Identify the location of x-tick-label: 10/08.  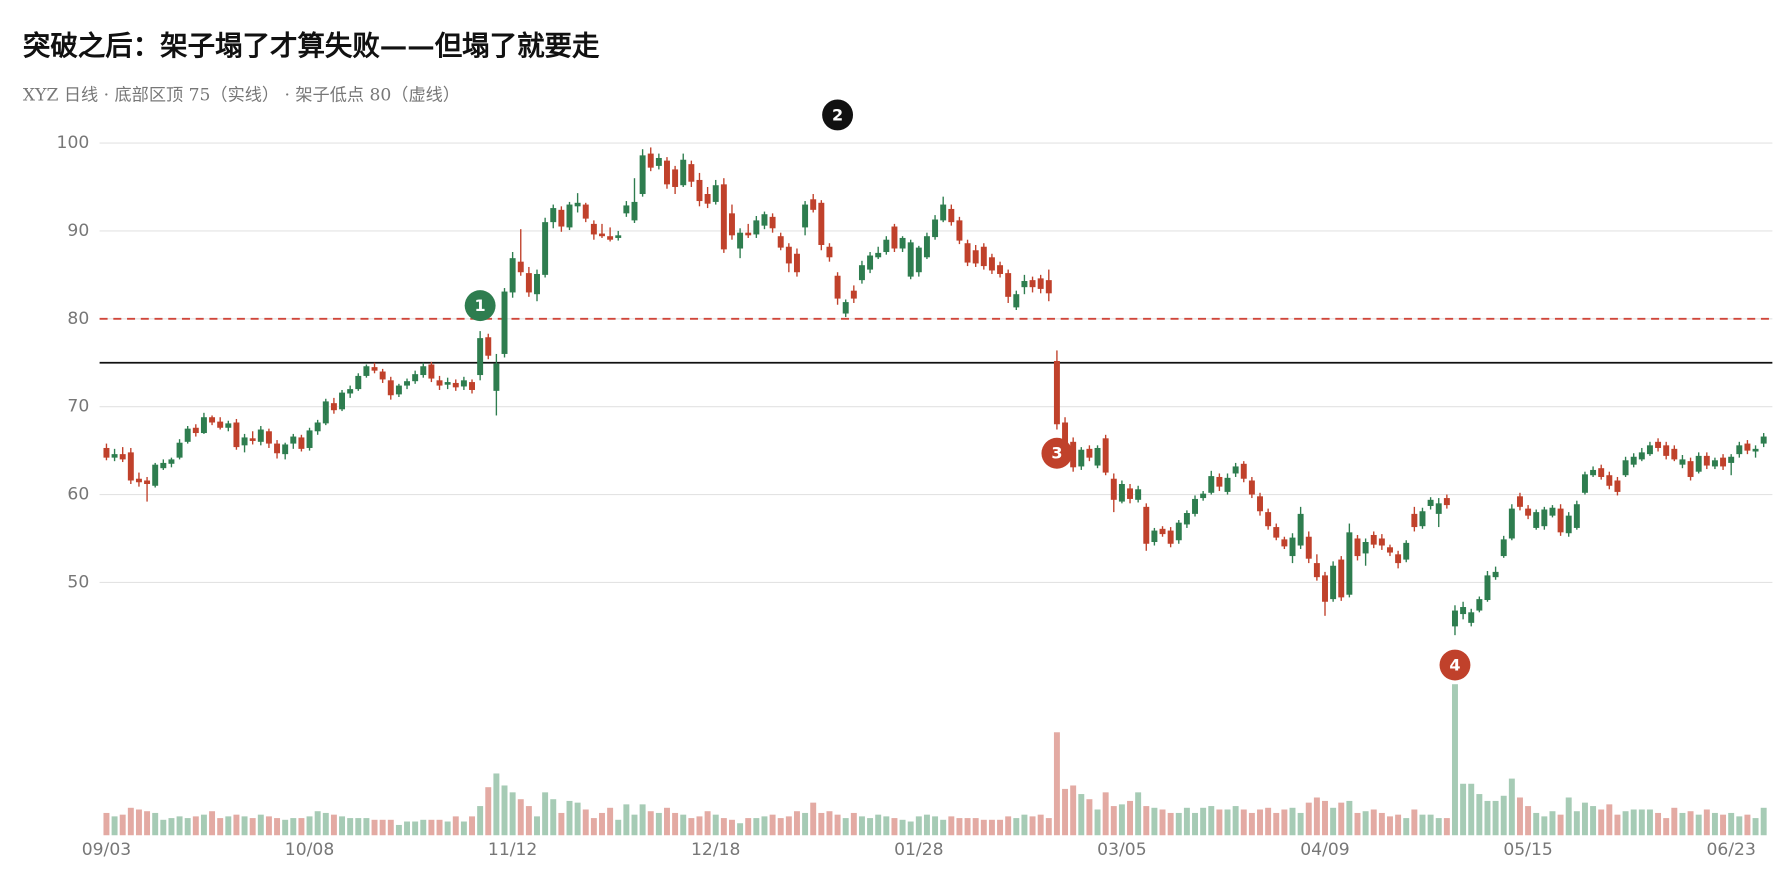
(309, 850).